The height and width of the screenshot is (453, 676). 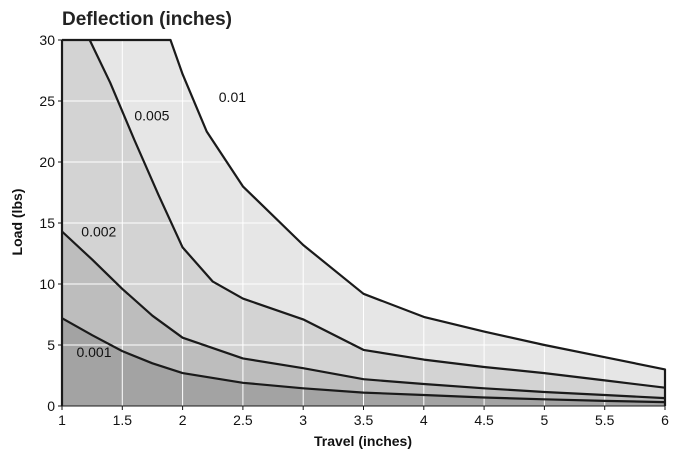 What do you see at coordinates (364, 420) in the screenshot?
I see `x-tick-label: 3.5` at bounding box center [364, 420].